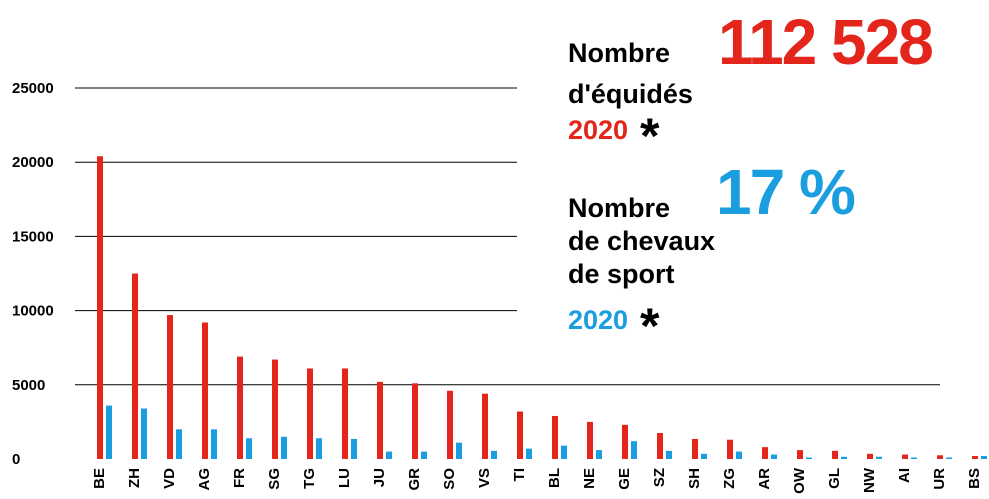  I want to click on x-tick-label: GR, so click(414, 479).